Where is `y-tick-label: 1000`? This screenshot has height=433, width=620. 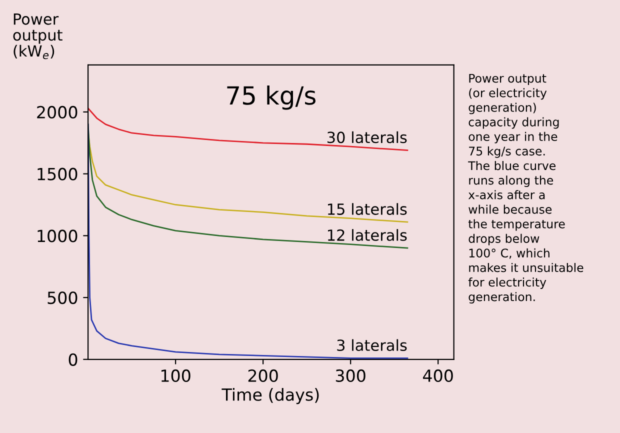 y-tick-label: 1000 is located at coordinates (58, 236).